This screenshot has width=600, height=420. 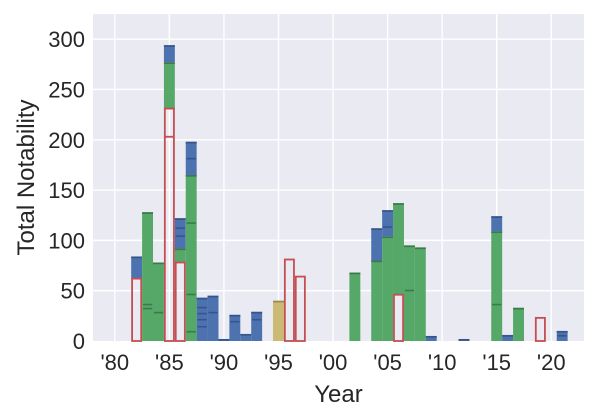 I want to click on bar-2005-edge-green, so click(x=388, y=237).